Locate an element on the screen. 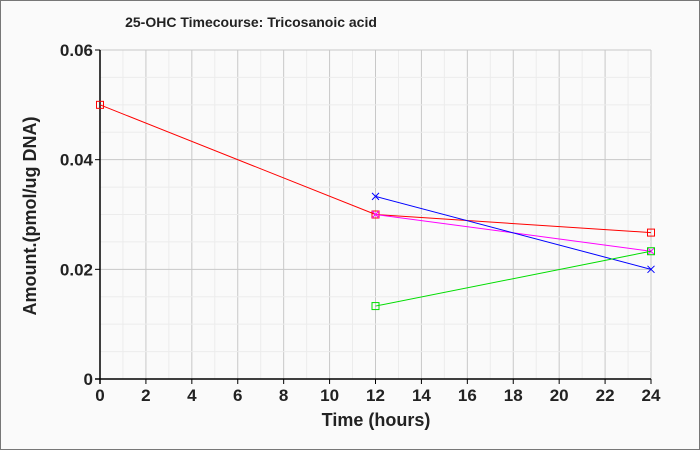  x-tick-label: 14 is located at coordinates (421, 395).